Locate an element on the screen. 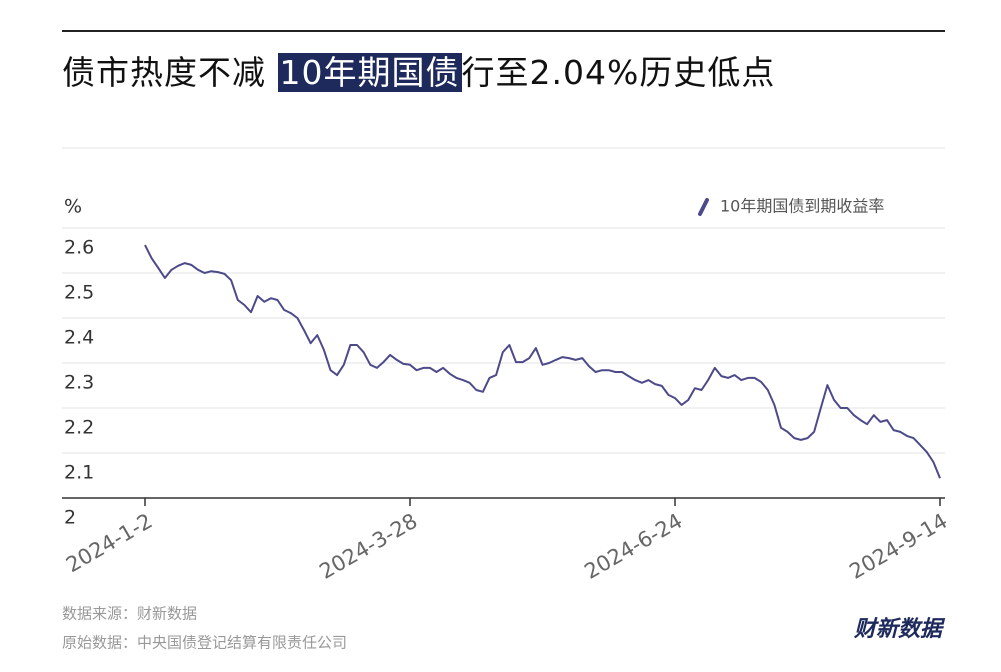 The height and width of the screenshot is (672, 1001). title-part: 行至2.04%历史低点 is located at coordinates (618, 72).